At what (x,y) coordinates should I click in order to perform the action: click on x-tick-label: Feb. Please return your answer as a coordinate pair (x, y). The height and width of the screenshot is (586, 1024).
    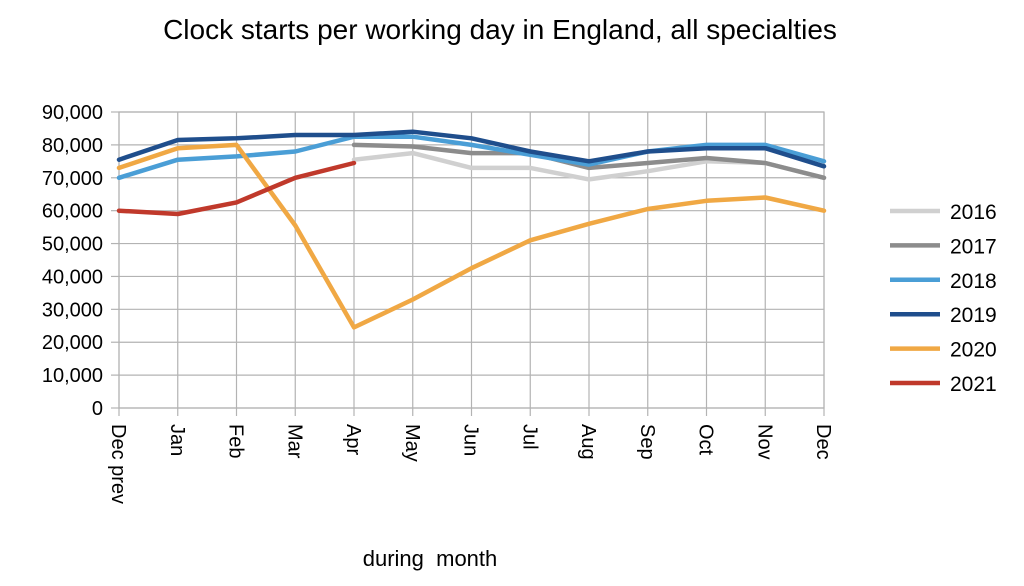
    Looking at the image, I should click on (236, 441).